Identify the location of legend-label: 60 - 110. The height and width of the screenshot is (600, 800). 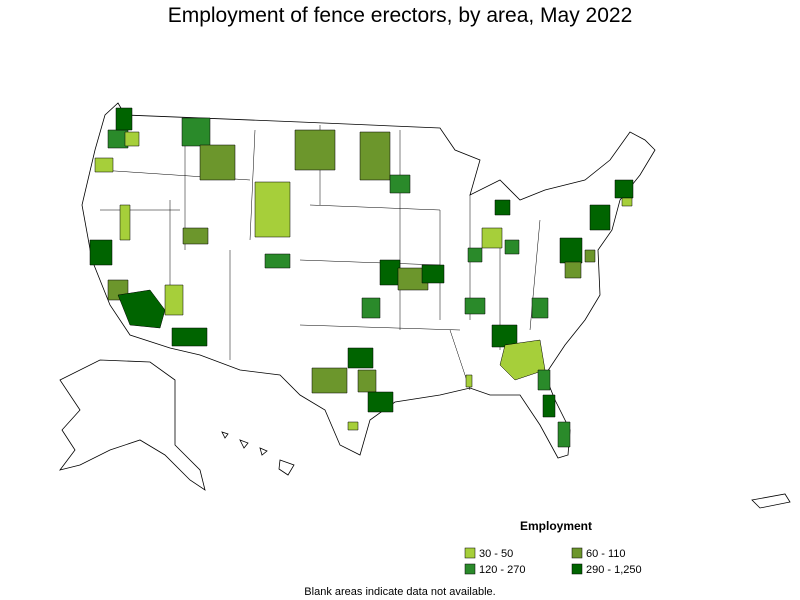
(606, 554).